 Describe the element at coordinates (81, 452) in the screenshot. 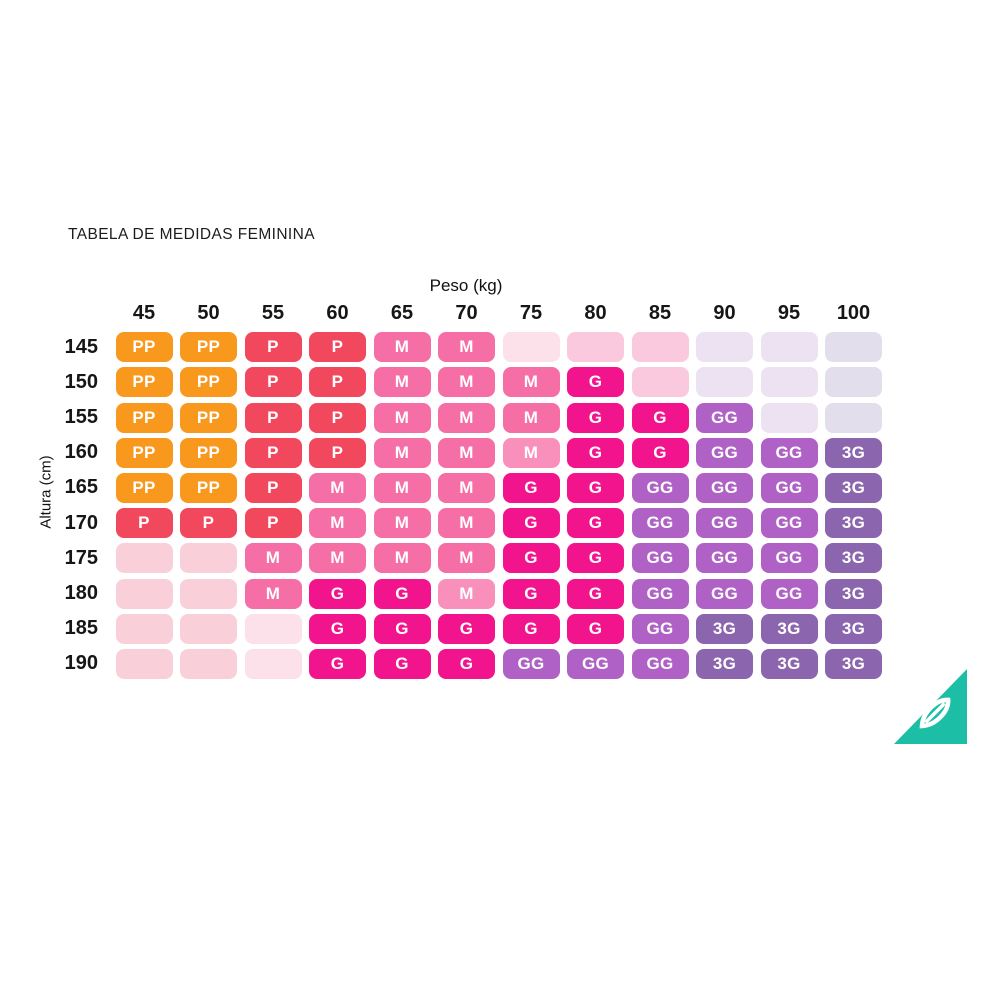

I see `height-row-header: 160` at that location.